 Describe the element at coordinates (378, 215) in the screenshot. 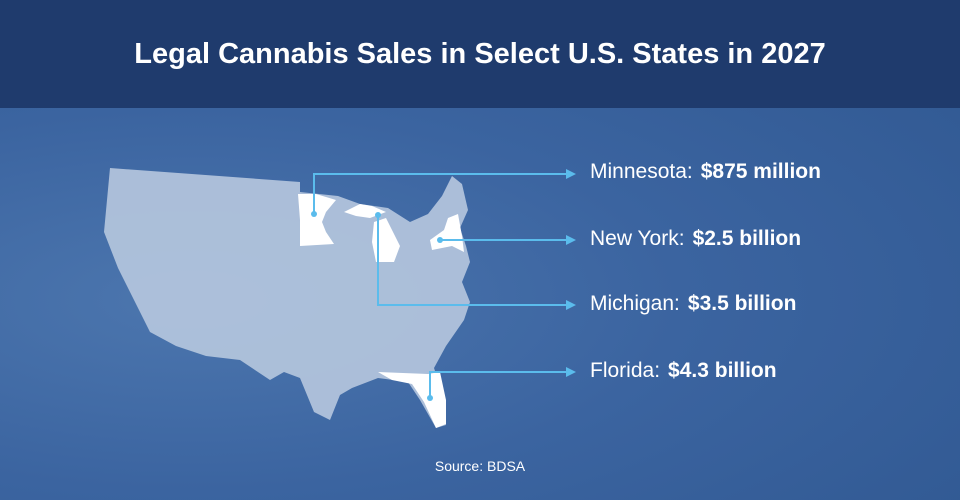

I see `michigan-dot` at that location.